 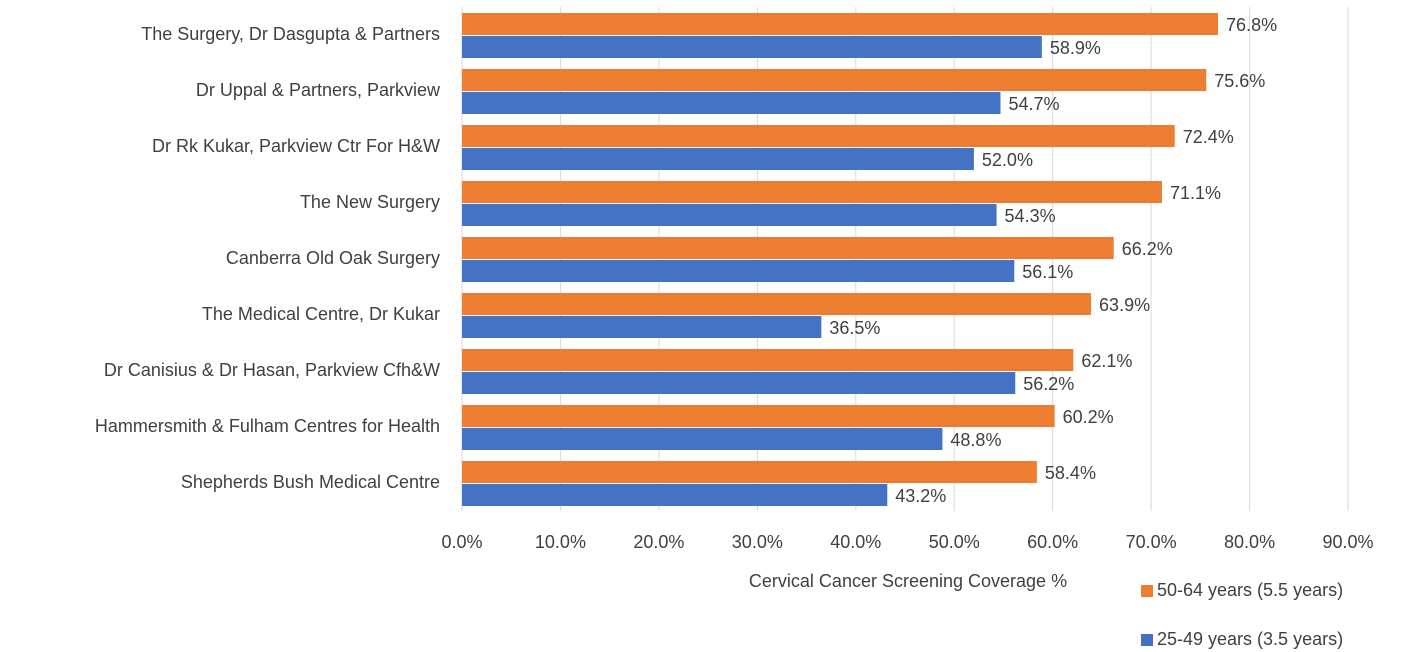 What do you see at coordinates (1088, 417) in the screenshot?
I see `data-label: 60.2%` at bounding box center [1088, 417].